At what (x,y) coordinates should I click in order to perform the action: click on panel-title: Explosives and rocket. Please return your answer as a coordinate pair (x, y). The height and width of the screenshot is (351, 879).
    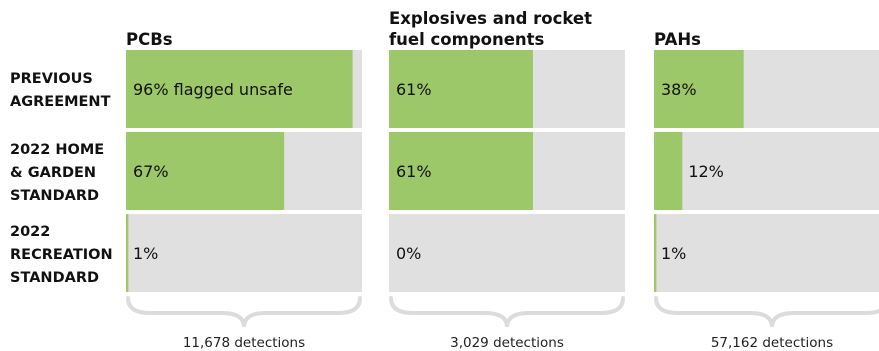
    Looking at the image, I should click on (490, 18).